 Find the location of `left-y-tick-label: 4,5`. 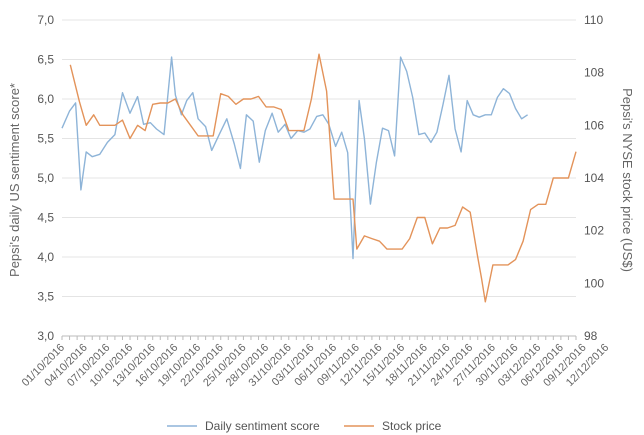

left-y-tick-label: 4,5 is located at coordinates (45, 218).